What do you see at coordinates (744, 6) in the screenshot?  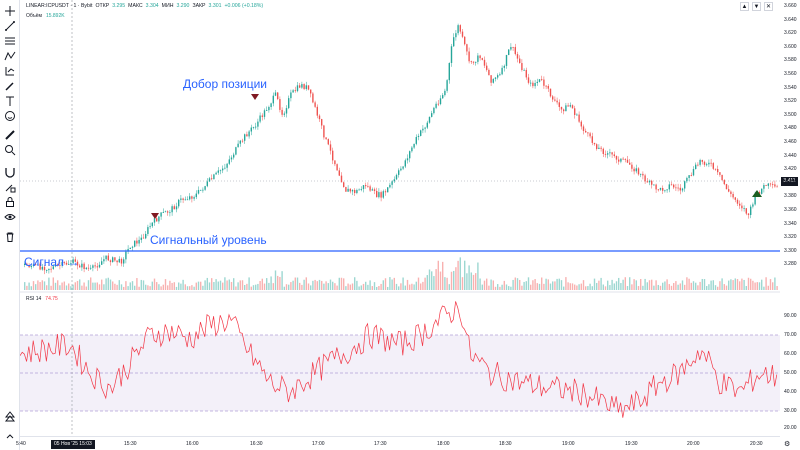 I see `move-up-button: ▲` at bounding box center [744, 6].